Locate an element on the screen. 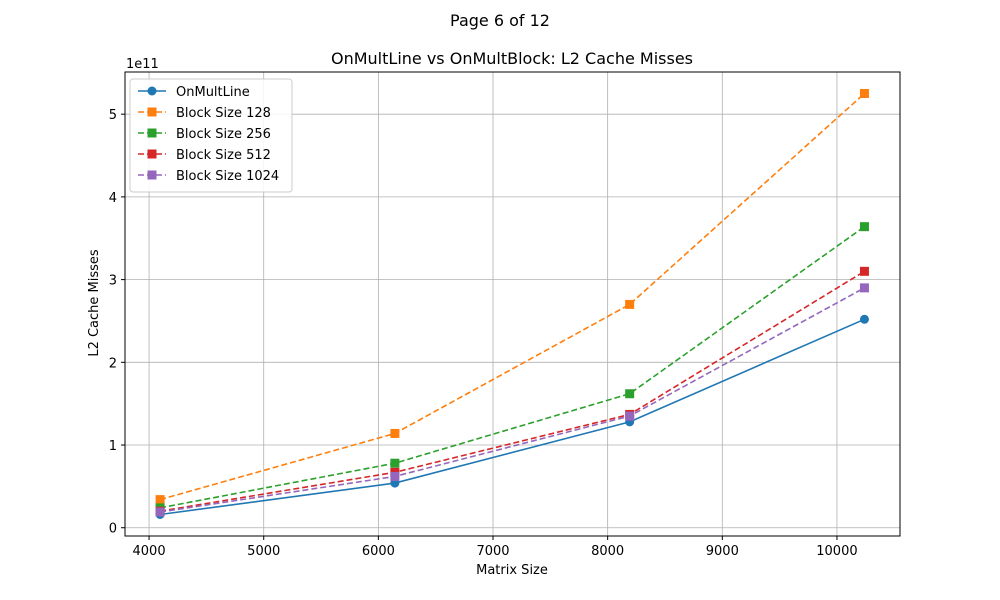  legend-item: Block Size 256 is located at coordinates (204, 134).